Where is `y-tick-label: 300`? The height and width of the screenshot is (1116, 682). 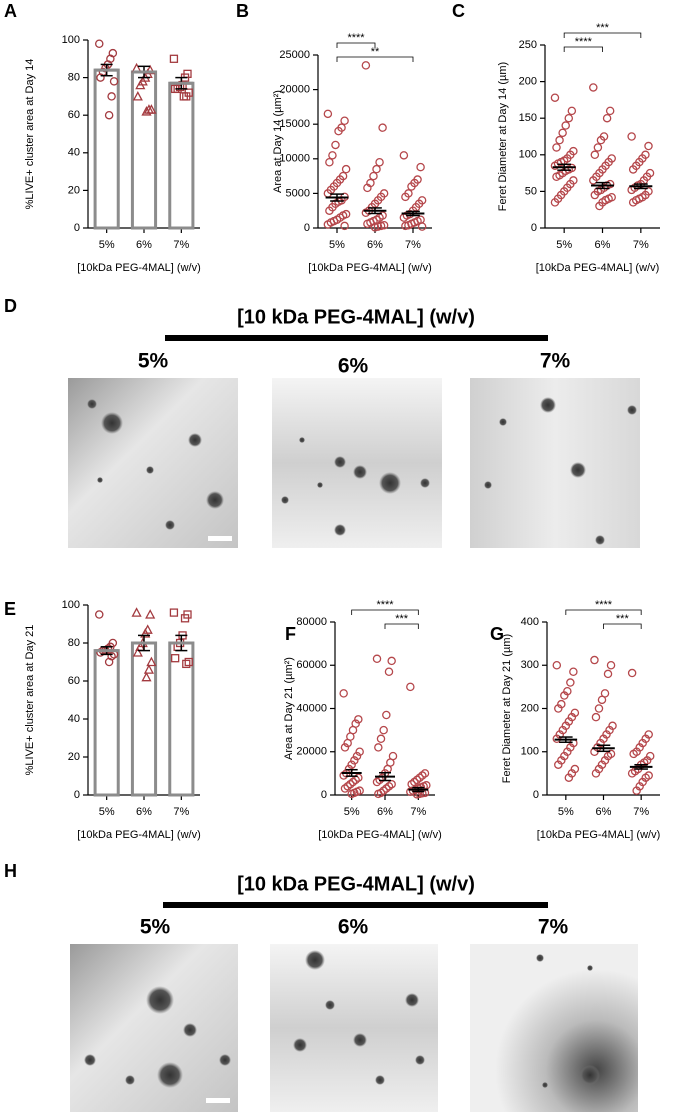
y-tick-label: 300 is located at coordinates (530, 665).